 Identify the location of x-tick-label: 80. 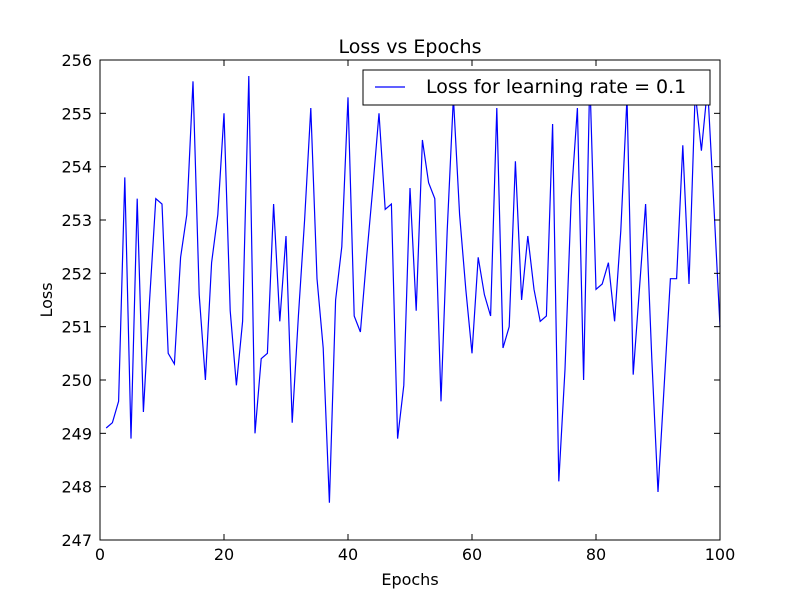
(596, 554).